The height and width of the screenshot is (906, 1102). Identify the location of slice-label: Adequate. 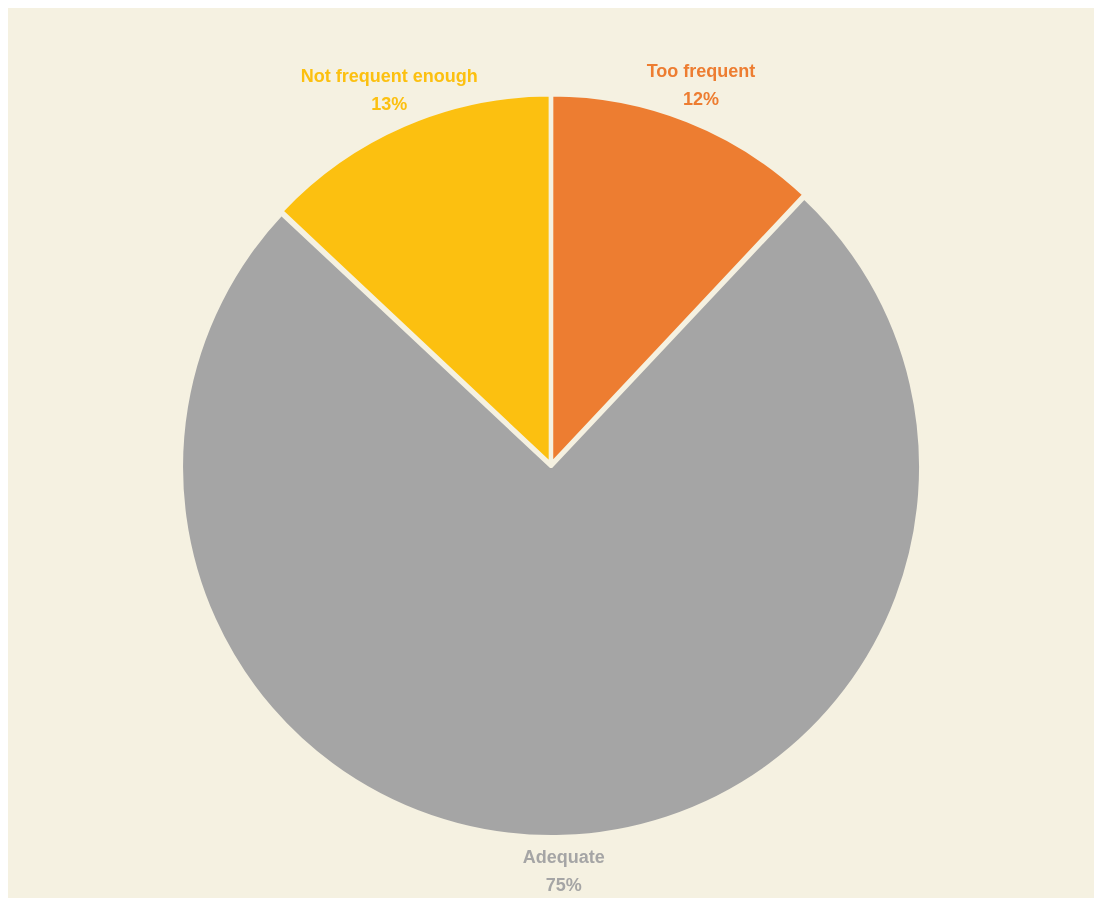
(563, 857).